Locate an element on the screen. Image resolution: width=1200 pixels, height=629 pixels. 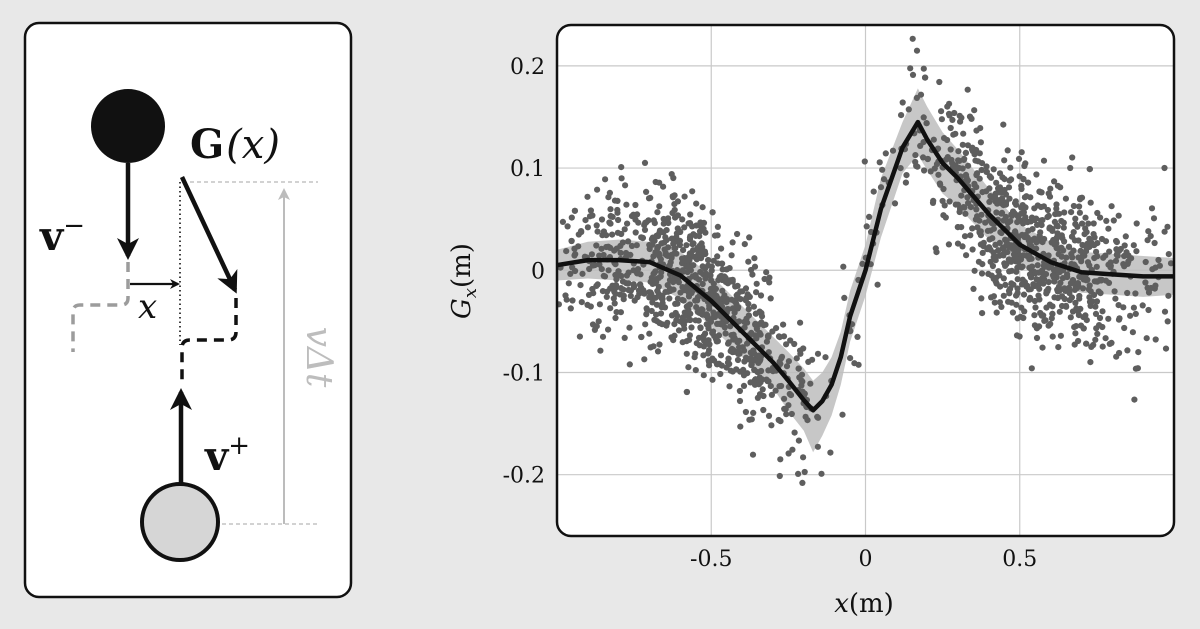
y-tick-label: 0.1 is located at coordinates (527, 169).